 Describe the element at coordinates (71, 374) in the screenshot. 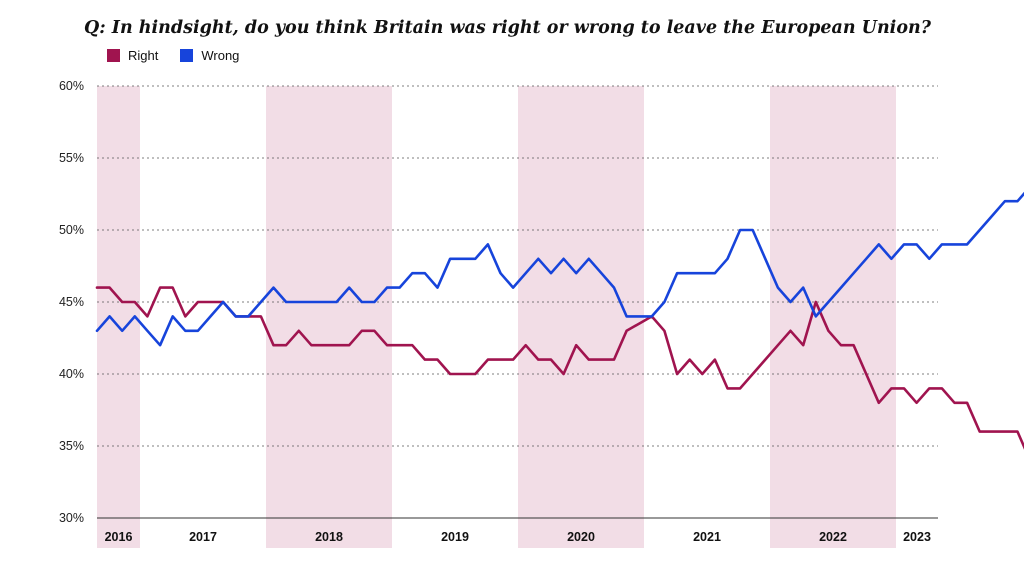

I see `y-tick-label: 40%` at that location.